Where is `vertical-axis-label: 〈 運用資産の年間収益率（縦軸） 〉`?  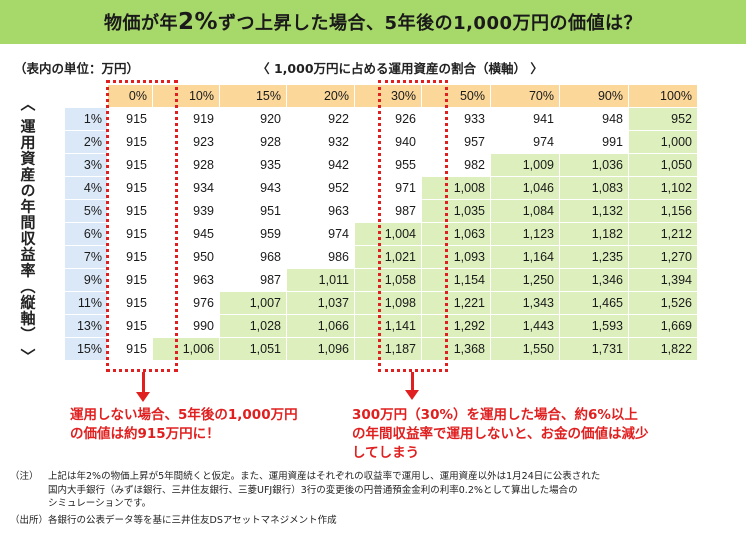
vertical-axis-label: 〈 運用資産の年間収益率（縦軸） 〉 is located at coordinates (27, 230).